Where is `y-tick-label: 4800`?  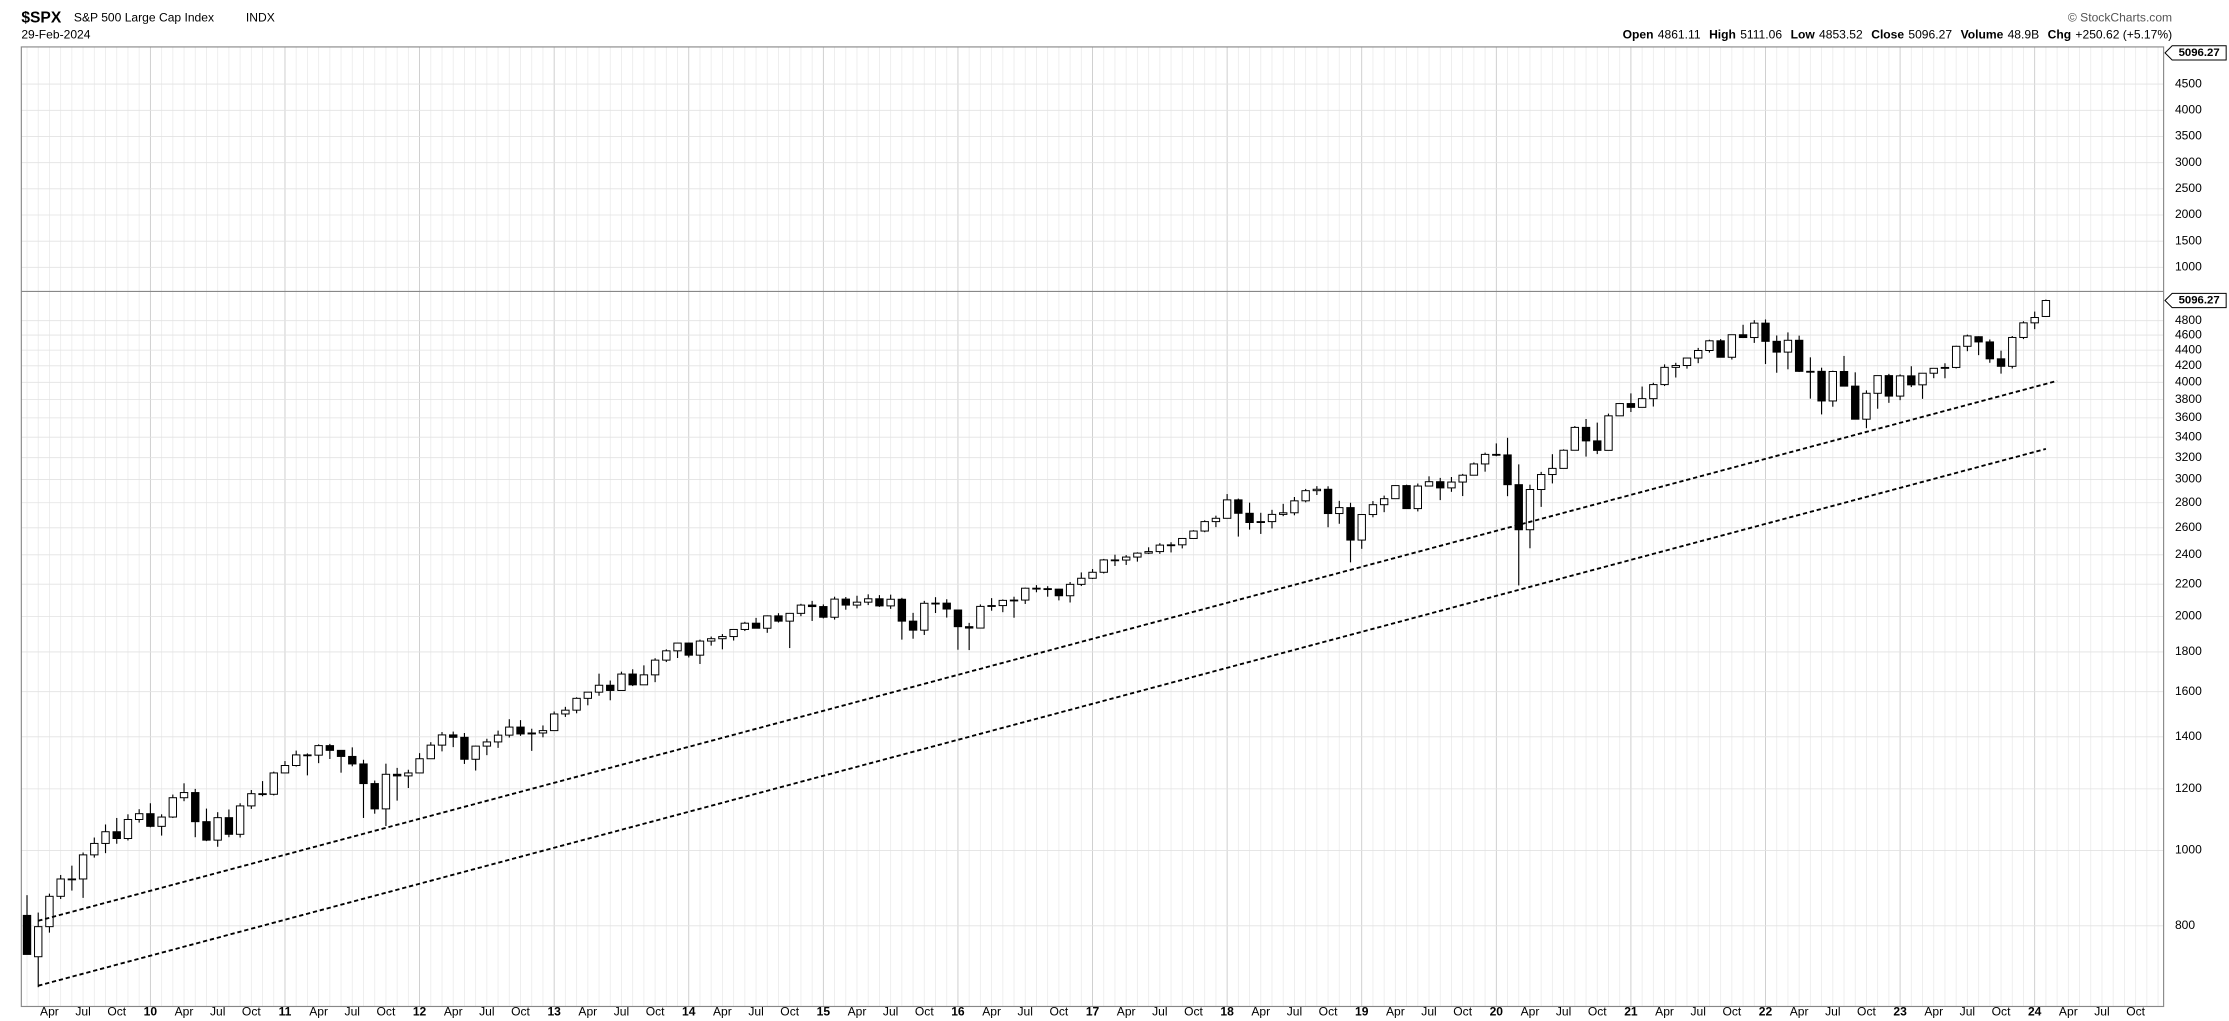 y-tick-label: 4800 is located at coordinates (2188, 320).